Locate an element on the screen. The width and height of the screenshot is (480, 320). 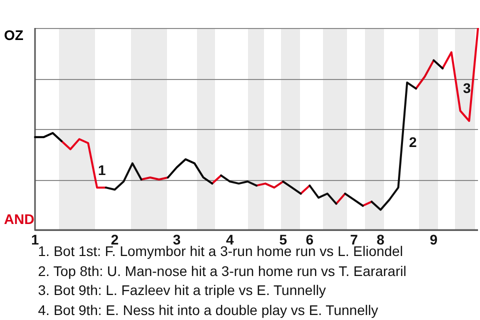
x-tick-label: 5 is located at coordinates (283, 239).